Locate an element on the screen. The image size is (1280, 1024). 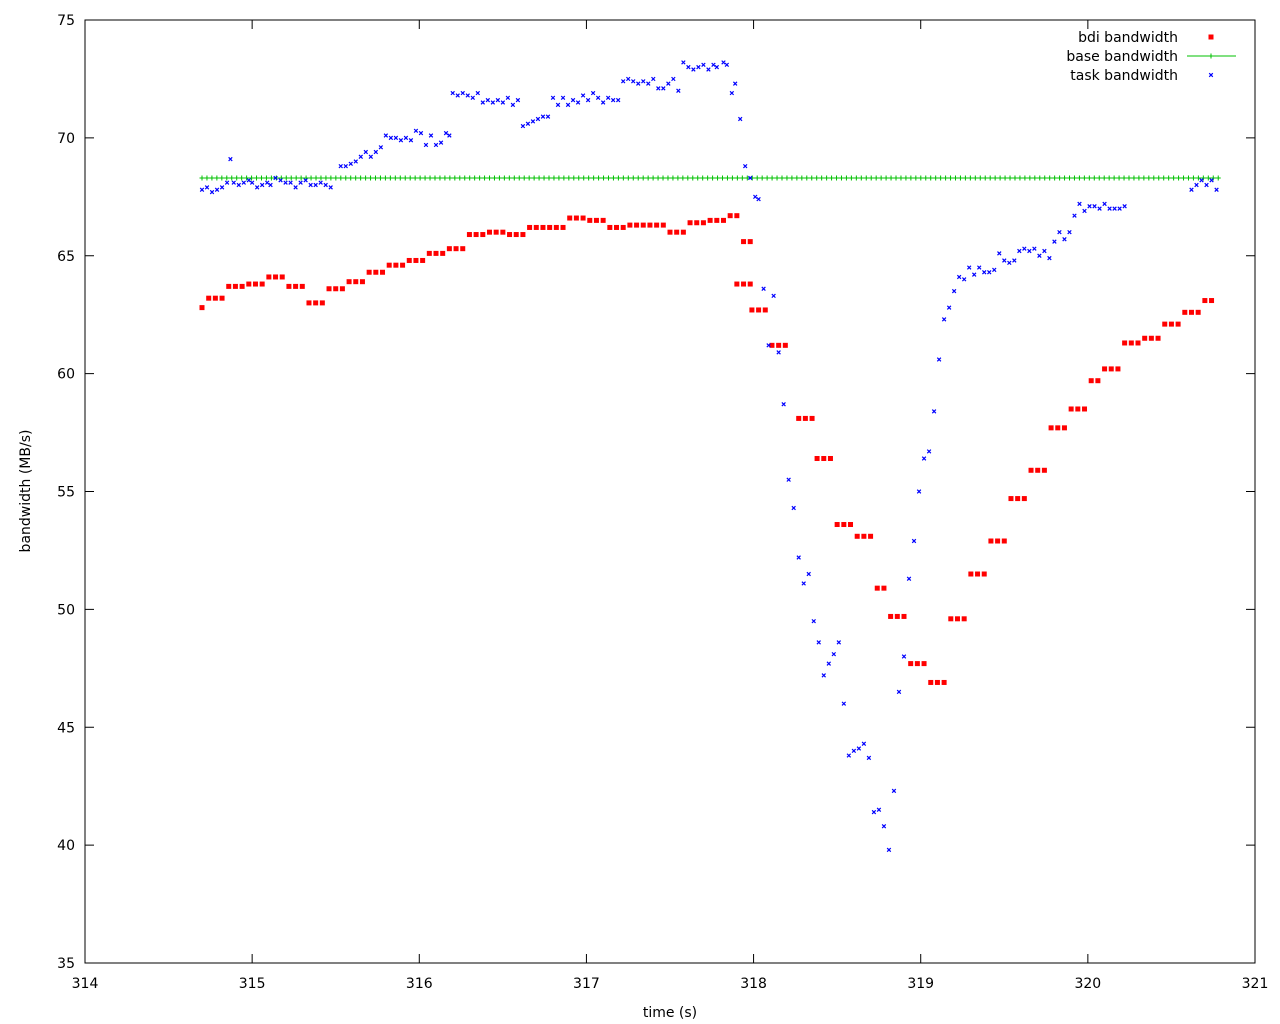
series-base-bandwidth is located at coordinates (710, 178).